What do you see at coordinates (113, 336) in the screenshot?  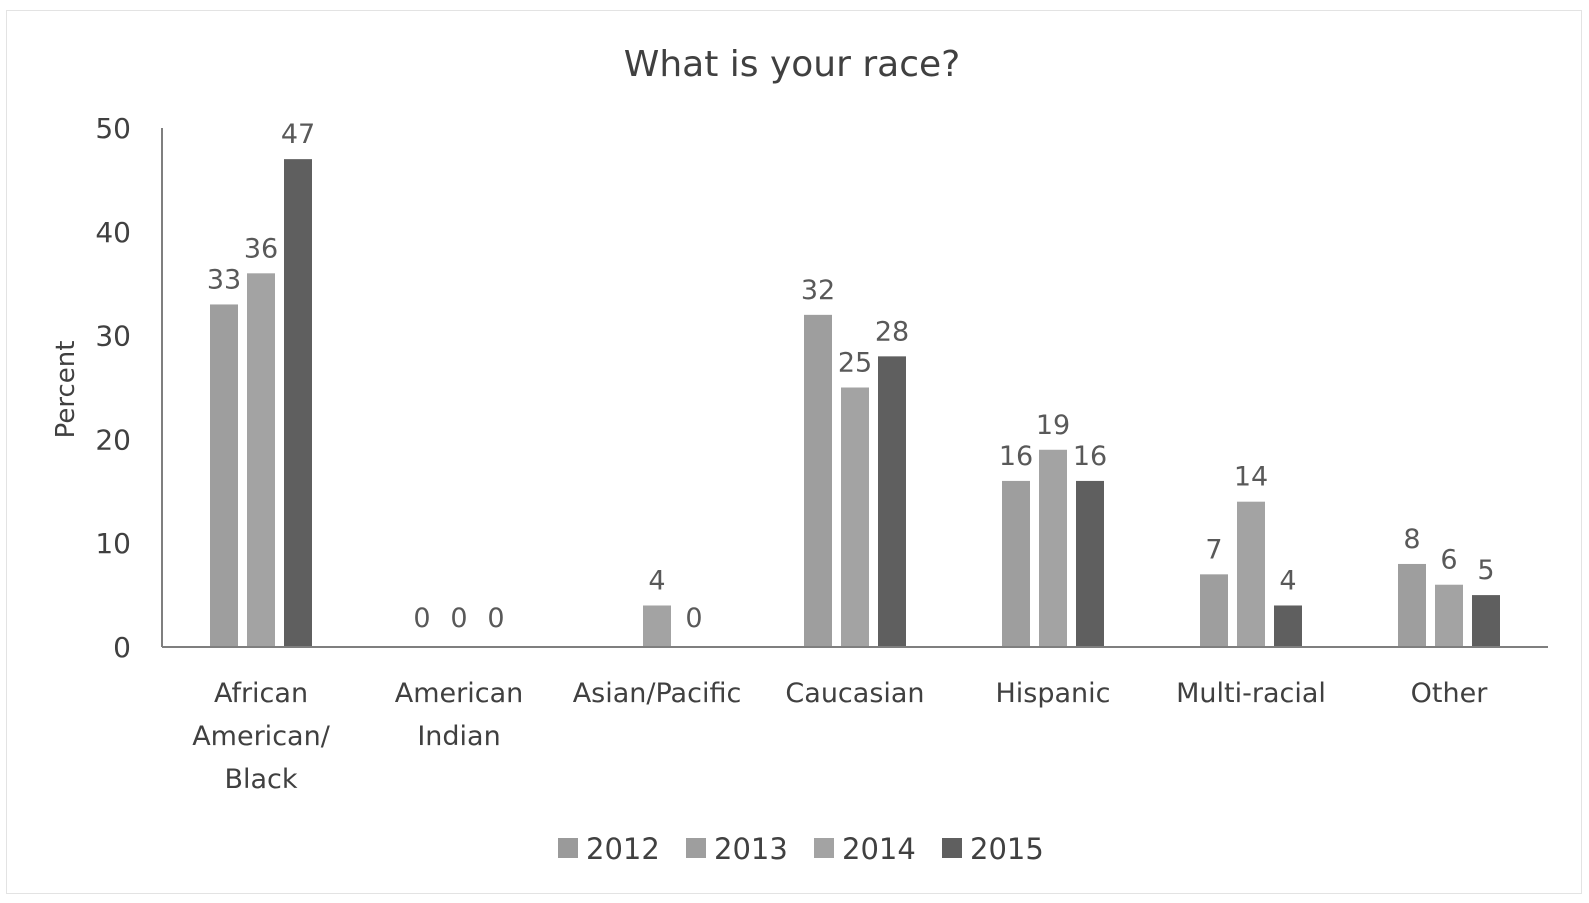 I see `y-tick-label: 30` at bounding box center [113, 336].